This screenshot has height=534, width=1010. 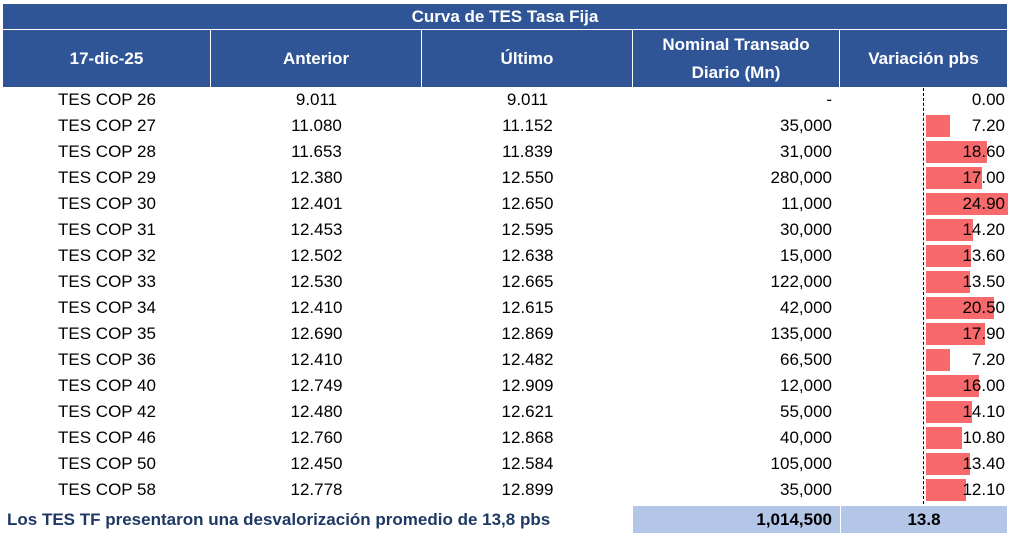 I want to click on cell-name: TES COP 28, so click(x=107, y=151).